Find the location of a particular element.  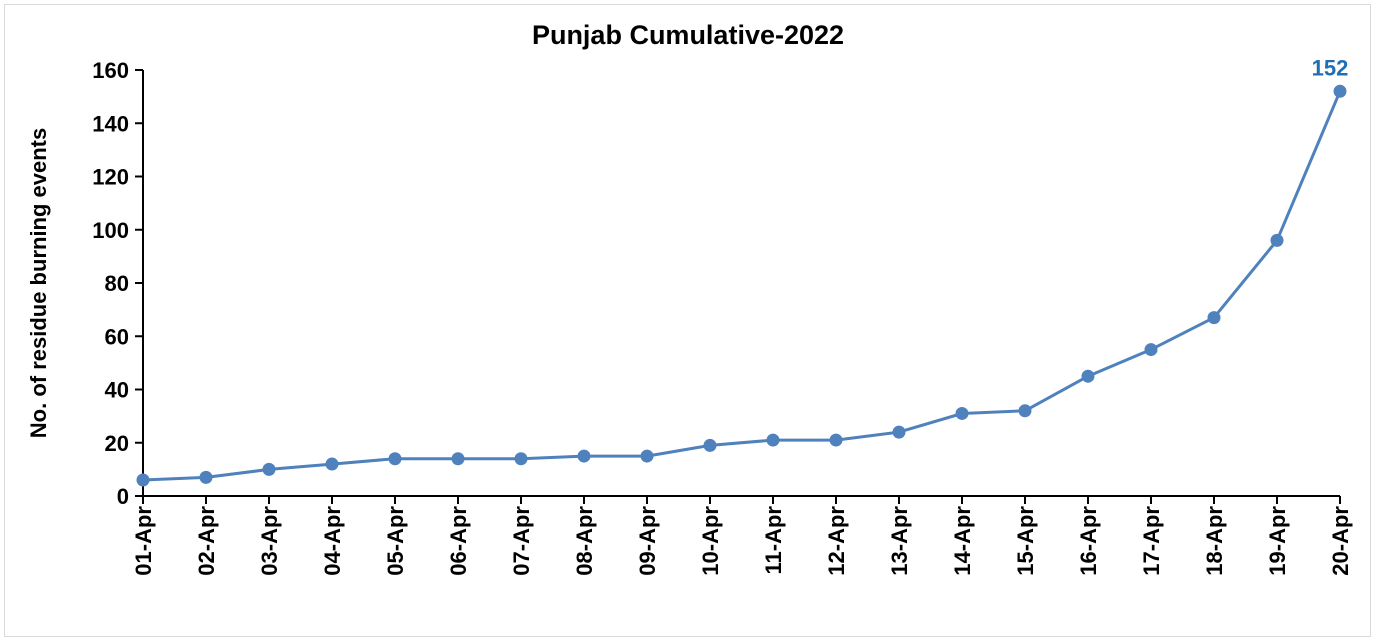

data-label: 152 is located at coordinates (1330, 67).